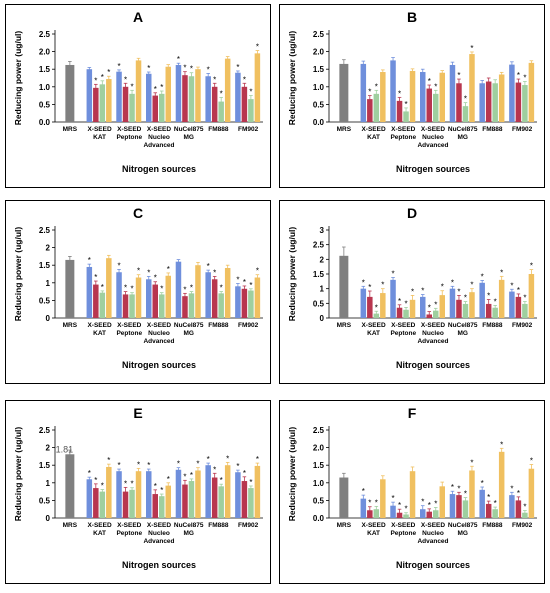 The width and height of the screenshot is (550, 593). Describe the element at coordinates (322, 318) in the screenshot. I see `y-tick-label: 0` at that location.